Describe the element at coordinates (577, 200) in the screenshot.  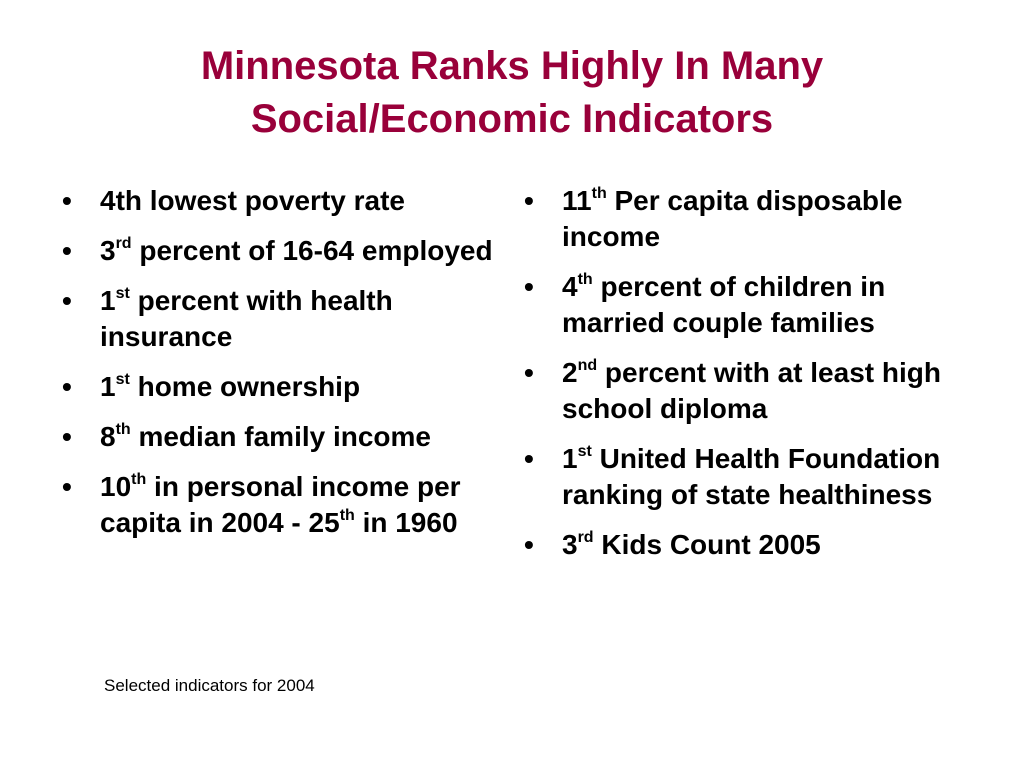
I see `bullet-text-run: 11` at that location.